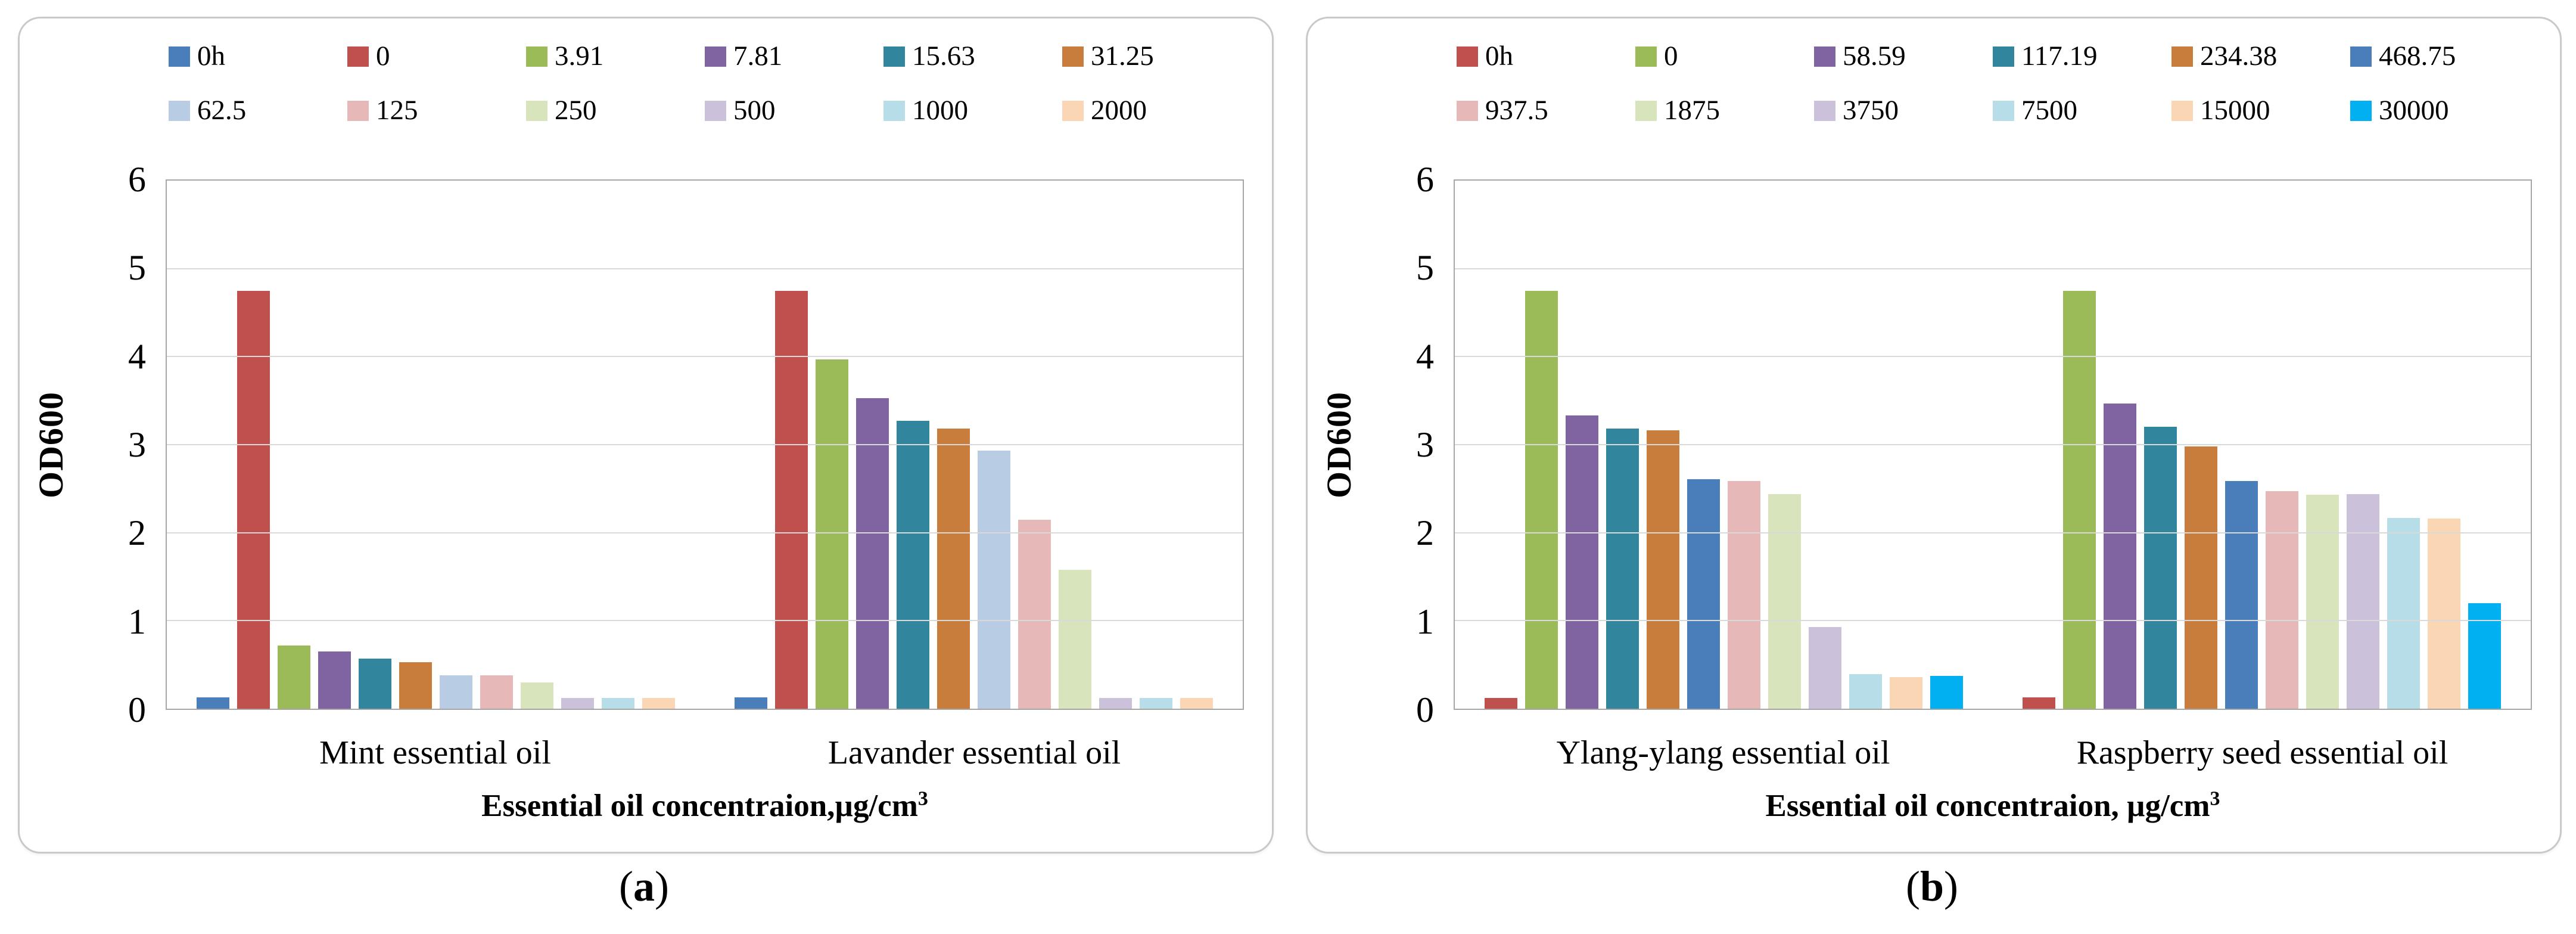 The width and height of the screenshot is (2576, 934). I want to click on x-axis-title: Essential oil concentraion,µg/cm3, so click(705, 806).